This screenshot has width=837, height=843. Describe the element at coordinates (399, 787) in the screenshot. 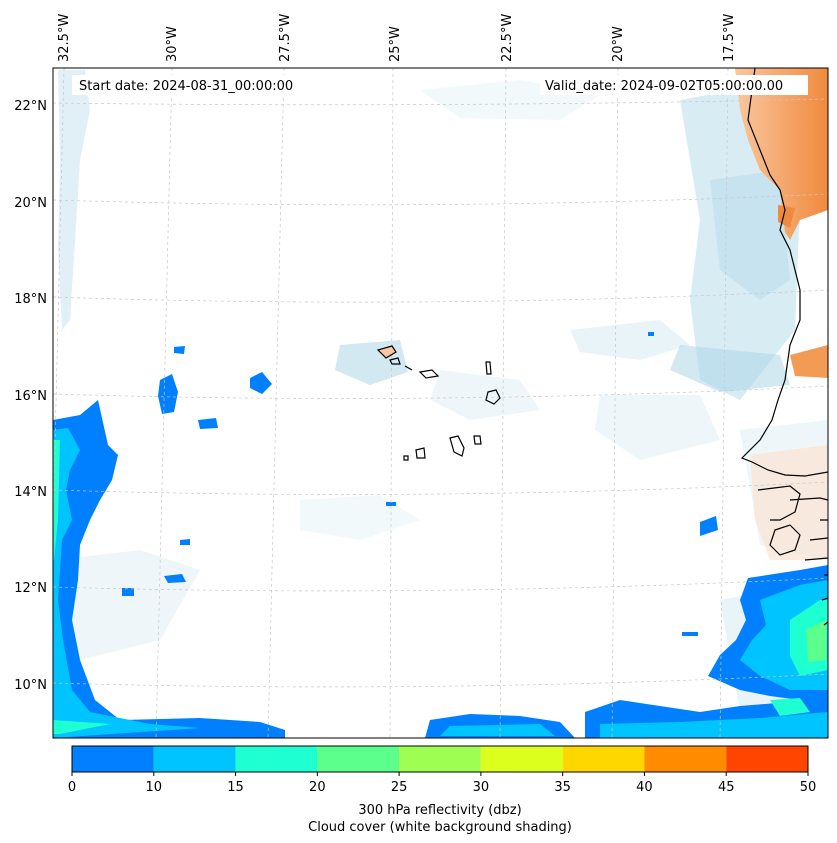

I see `colorbar-tick-label: 25` at that location.